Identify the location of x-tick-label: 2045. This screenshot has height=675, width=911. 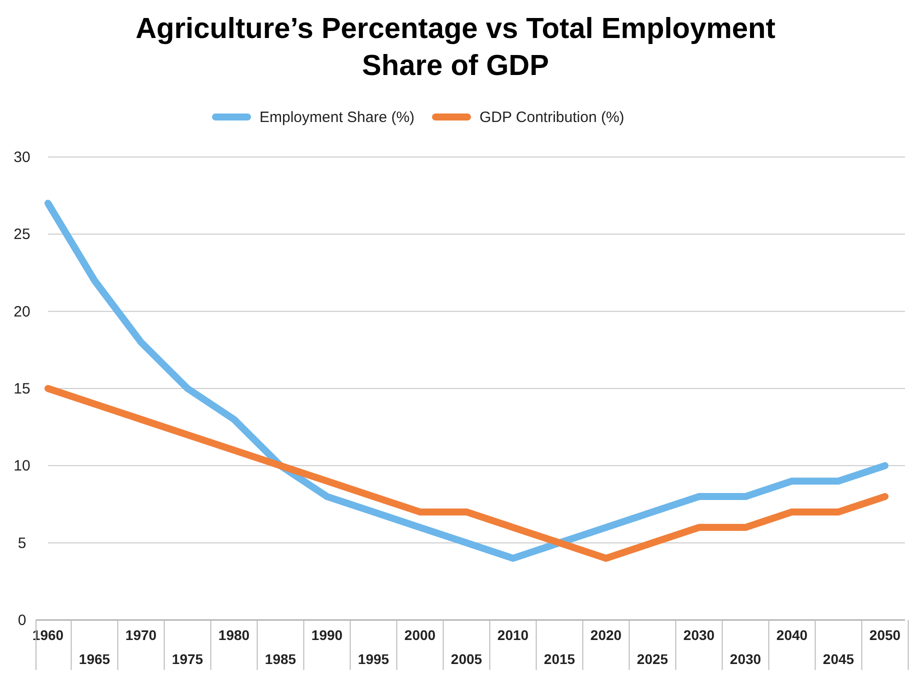
(838, 659).